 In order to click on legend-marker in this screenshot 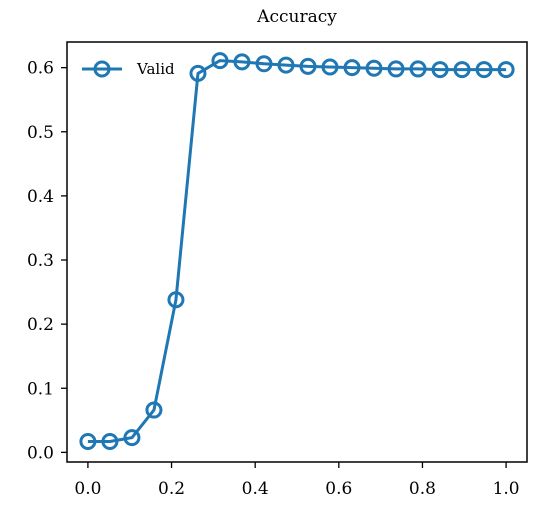, I will do `click(102, 69)`.